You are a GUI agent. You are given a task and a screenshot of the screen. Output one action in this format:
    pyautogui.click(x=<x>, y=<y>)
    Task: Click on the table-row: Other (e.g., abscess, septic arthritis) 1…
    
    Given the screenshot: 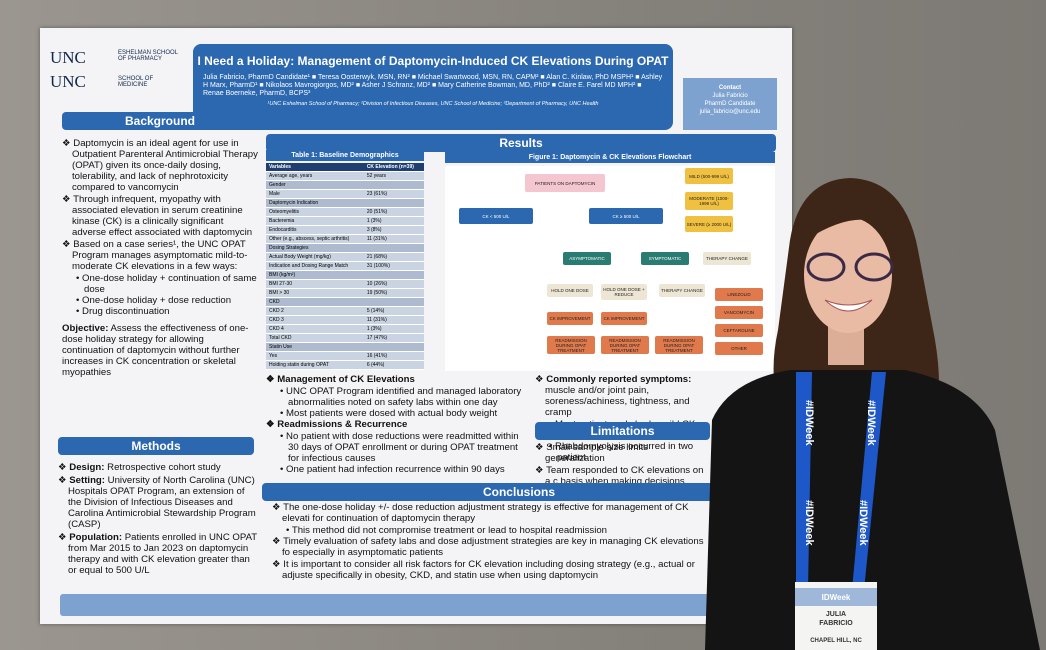 What is the action you would take?
    pyautogui.click(x=345, y=239)
    